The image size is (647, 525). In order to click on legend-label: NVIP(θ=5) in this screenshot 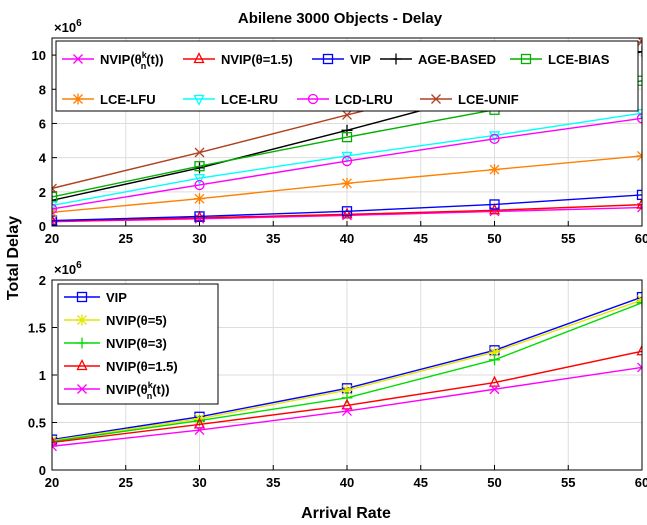, I will do `click(136, 320)`.